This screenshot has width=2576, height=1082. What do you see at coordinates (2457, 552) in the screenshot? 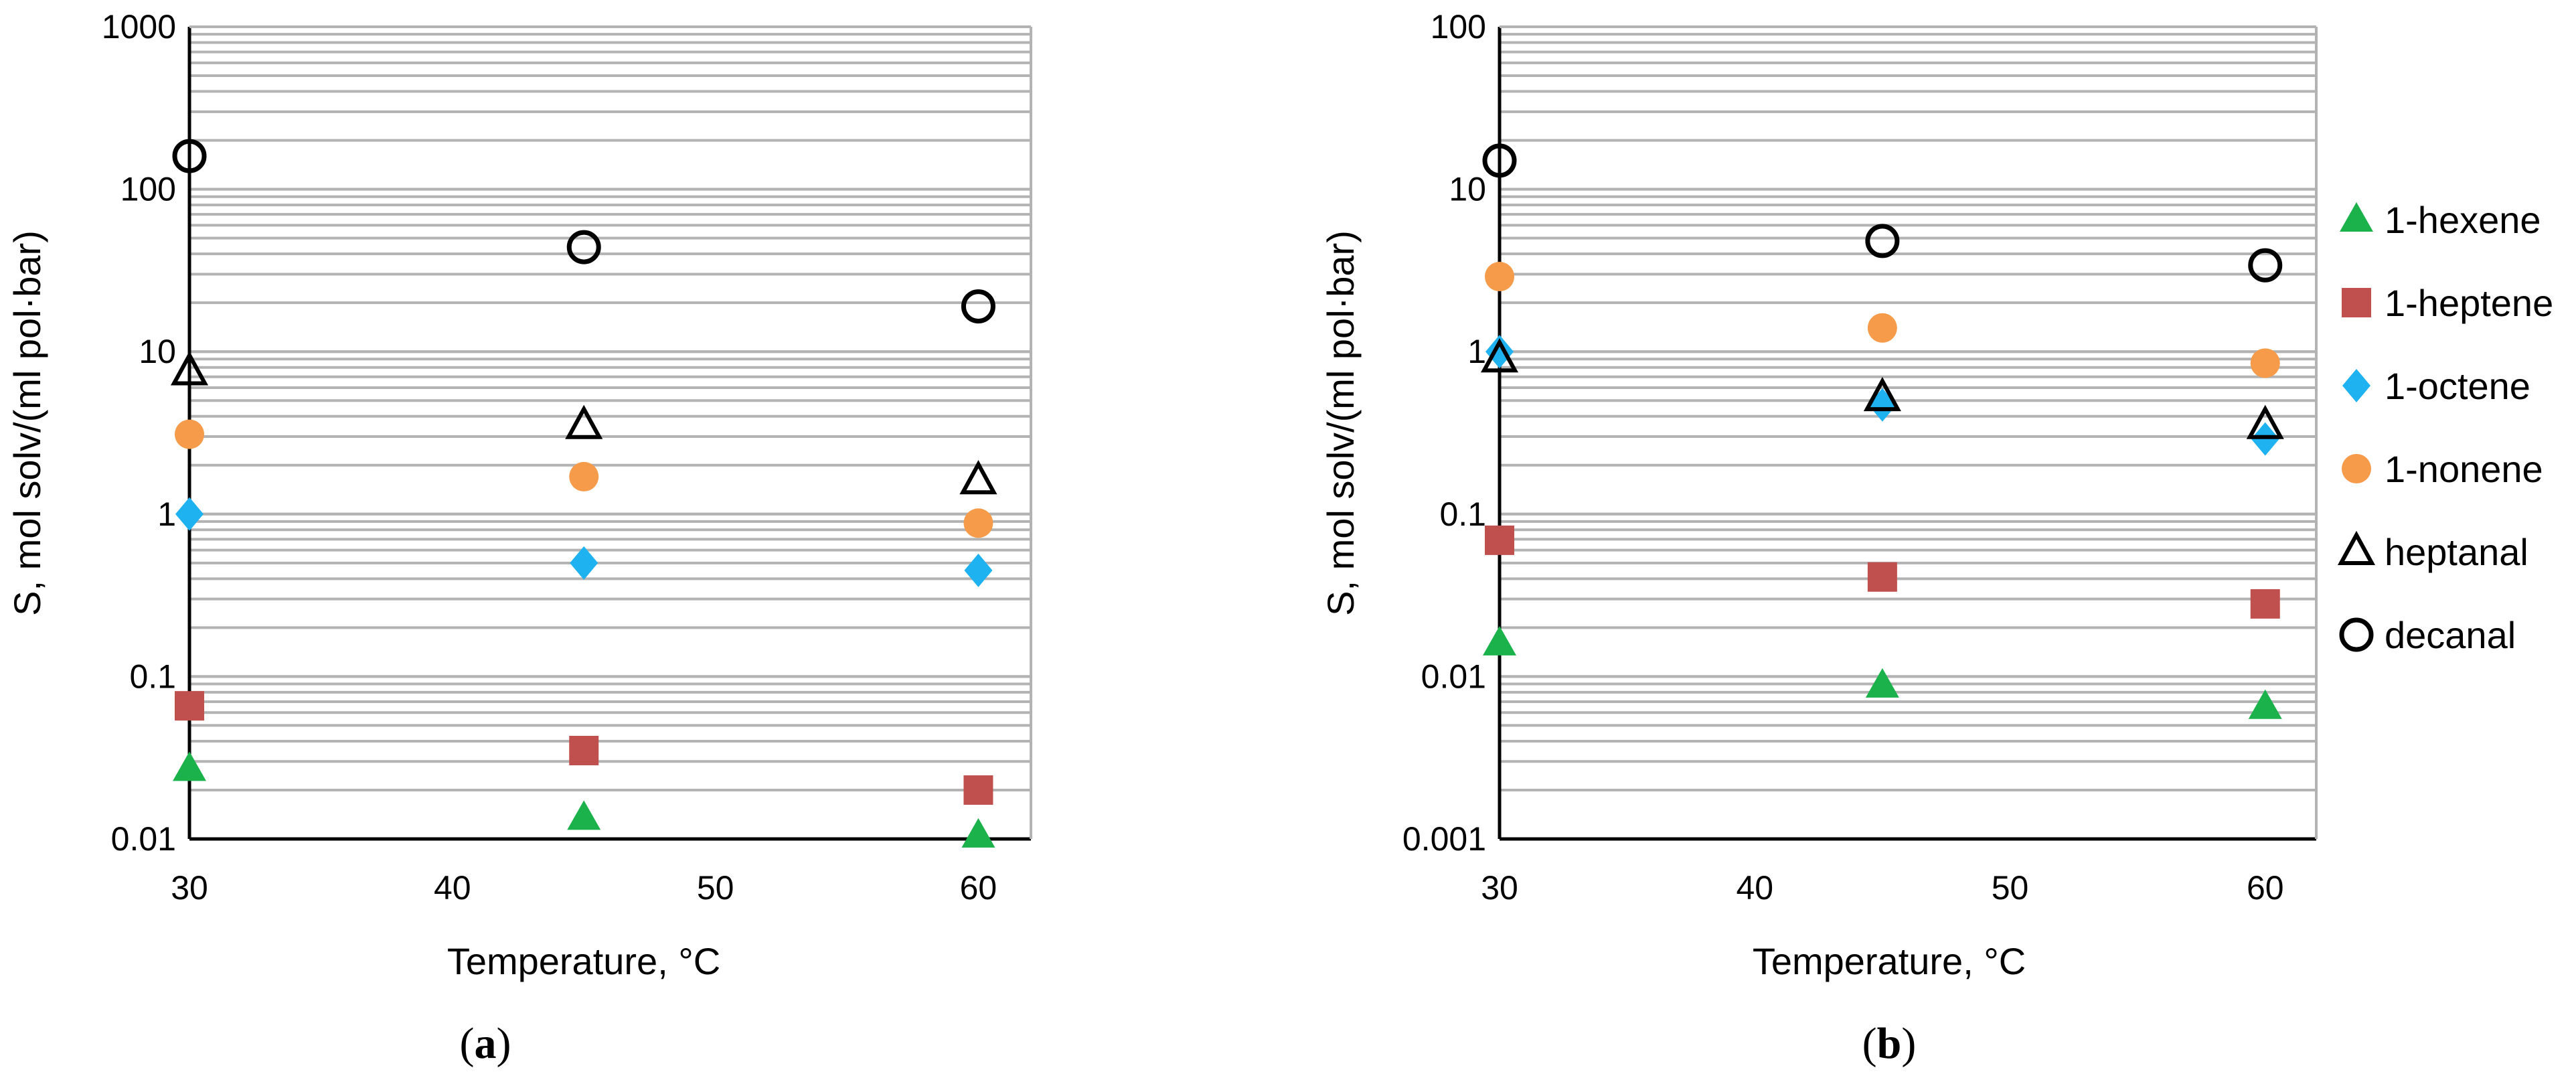
I see `legend-label: heptanal` at bounding box center [2457, 552].